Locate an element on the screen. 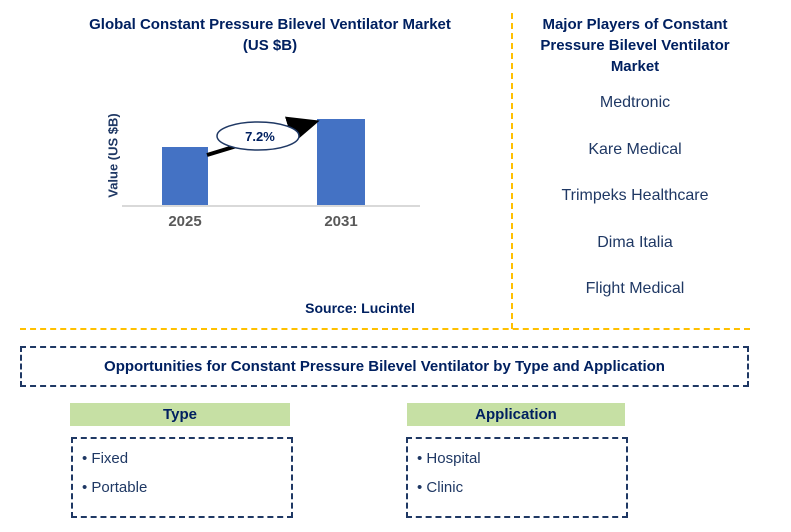 This screenshot has height=532, width=791. bar-2031 is located at coordinates (341, 162).